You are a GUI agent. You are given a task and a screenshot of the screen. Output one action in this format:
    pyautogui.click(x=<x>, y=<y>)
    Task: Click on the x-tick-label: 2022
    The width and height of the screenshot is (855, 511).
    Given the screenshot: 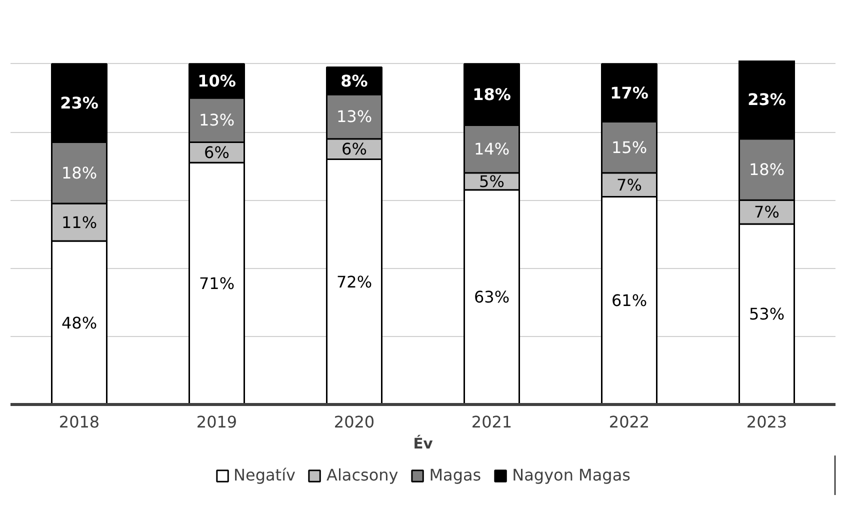 What is the action you would take?
    pyautogui.click(x=629, y=422)
    